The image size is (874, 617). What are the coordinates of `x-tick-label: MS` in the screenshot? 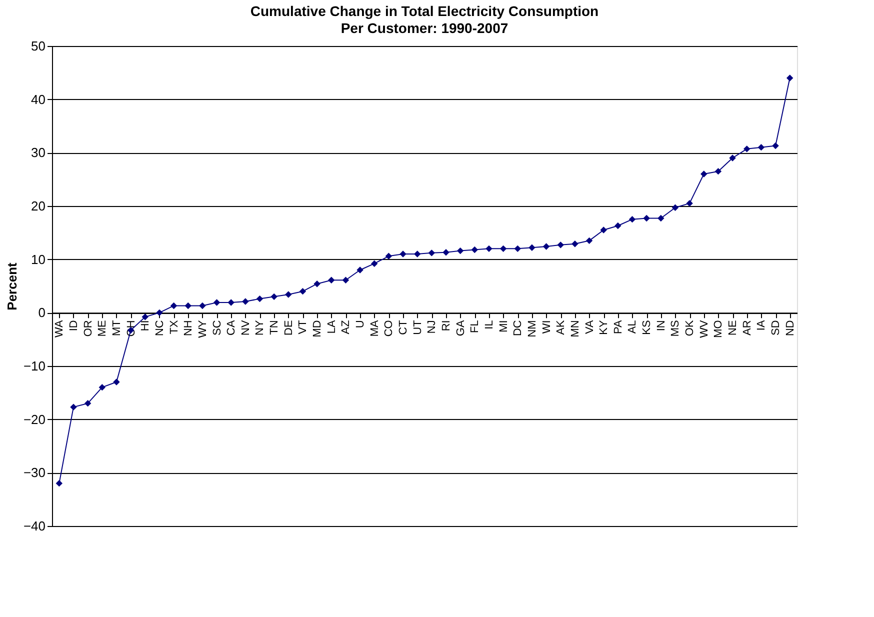 It's located at (676, 328).